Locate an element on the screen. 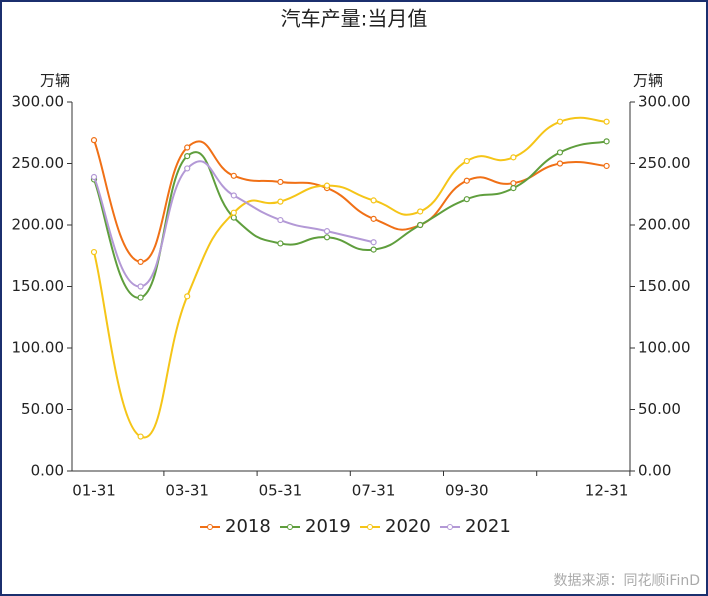 The height and width of the screenshot is (596, 708). y-tick-label: 100.00 is located at coordinates (38, 348).